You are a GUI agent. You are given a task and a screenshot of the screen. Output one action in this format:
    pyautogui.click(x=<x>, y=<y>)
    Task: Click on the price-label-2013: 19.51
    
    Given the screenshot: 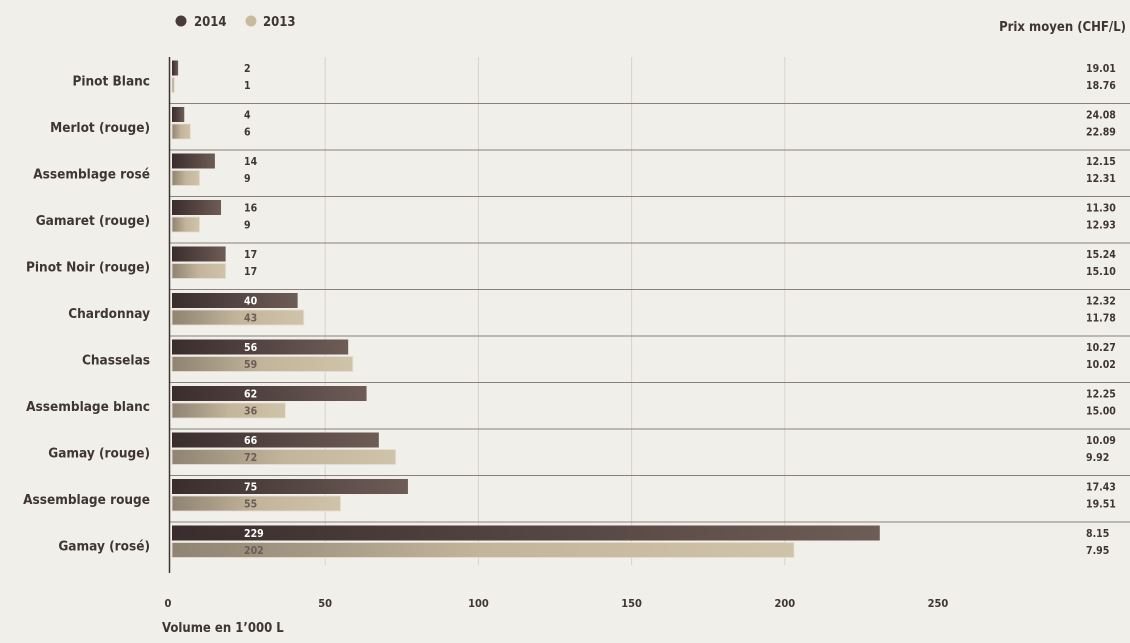 What is the action you would take?
    pyautogui.click(x=1101, y=505)
    